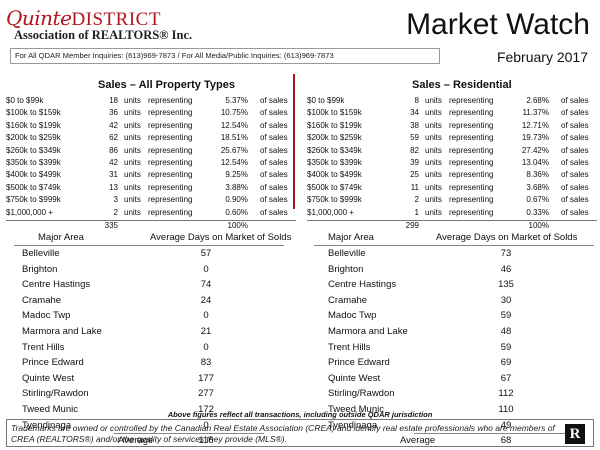  What do you see at coordinates (113, 175) in the screenshot?
I see `unit-count: 31` at bounding box center [113, 175].